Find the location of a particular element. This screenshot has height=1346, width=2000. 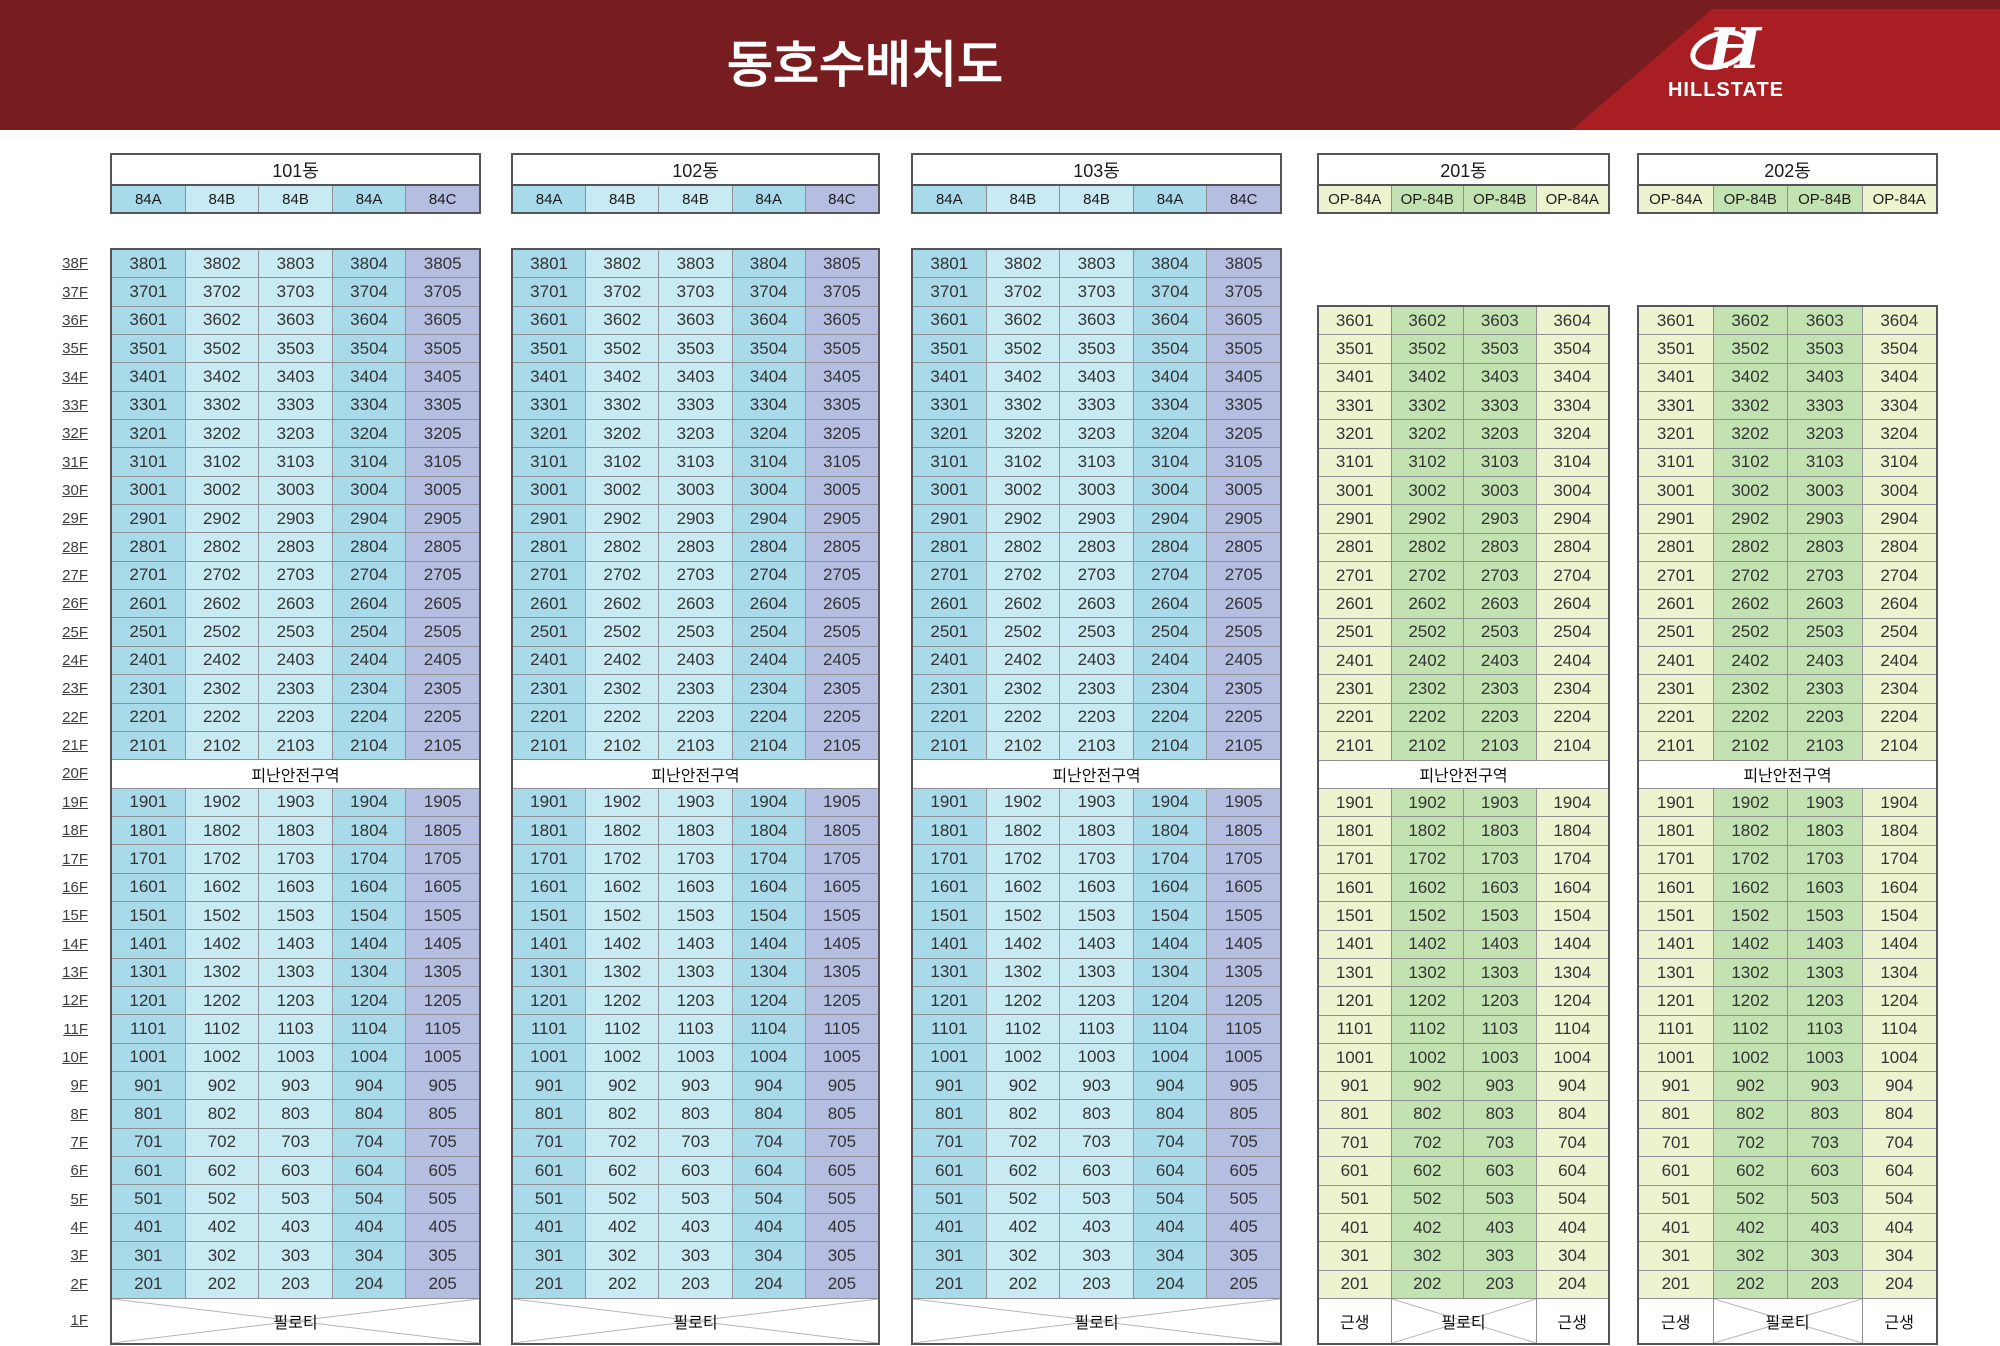

floor-label: 6F is located at coordinates (79, 1171).